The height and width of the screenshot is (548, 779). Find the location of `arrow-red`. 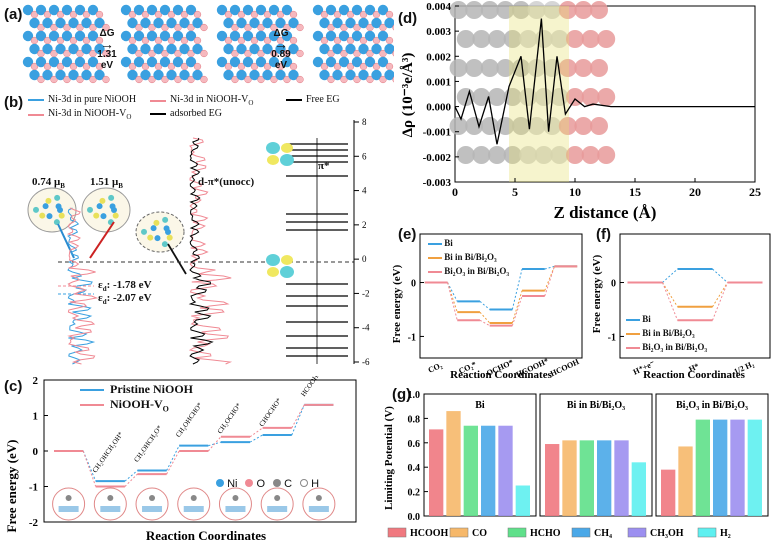

arrow-red is located at coordinates (102, 240).